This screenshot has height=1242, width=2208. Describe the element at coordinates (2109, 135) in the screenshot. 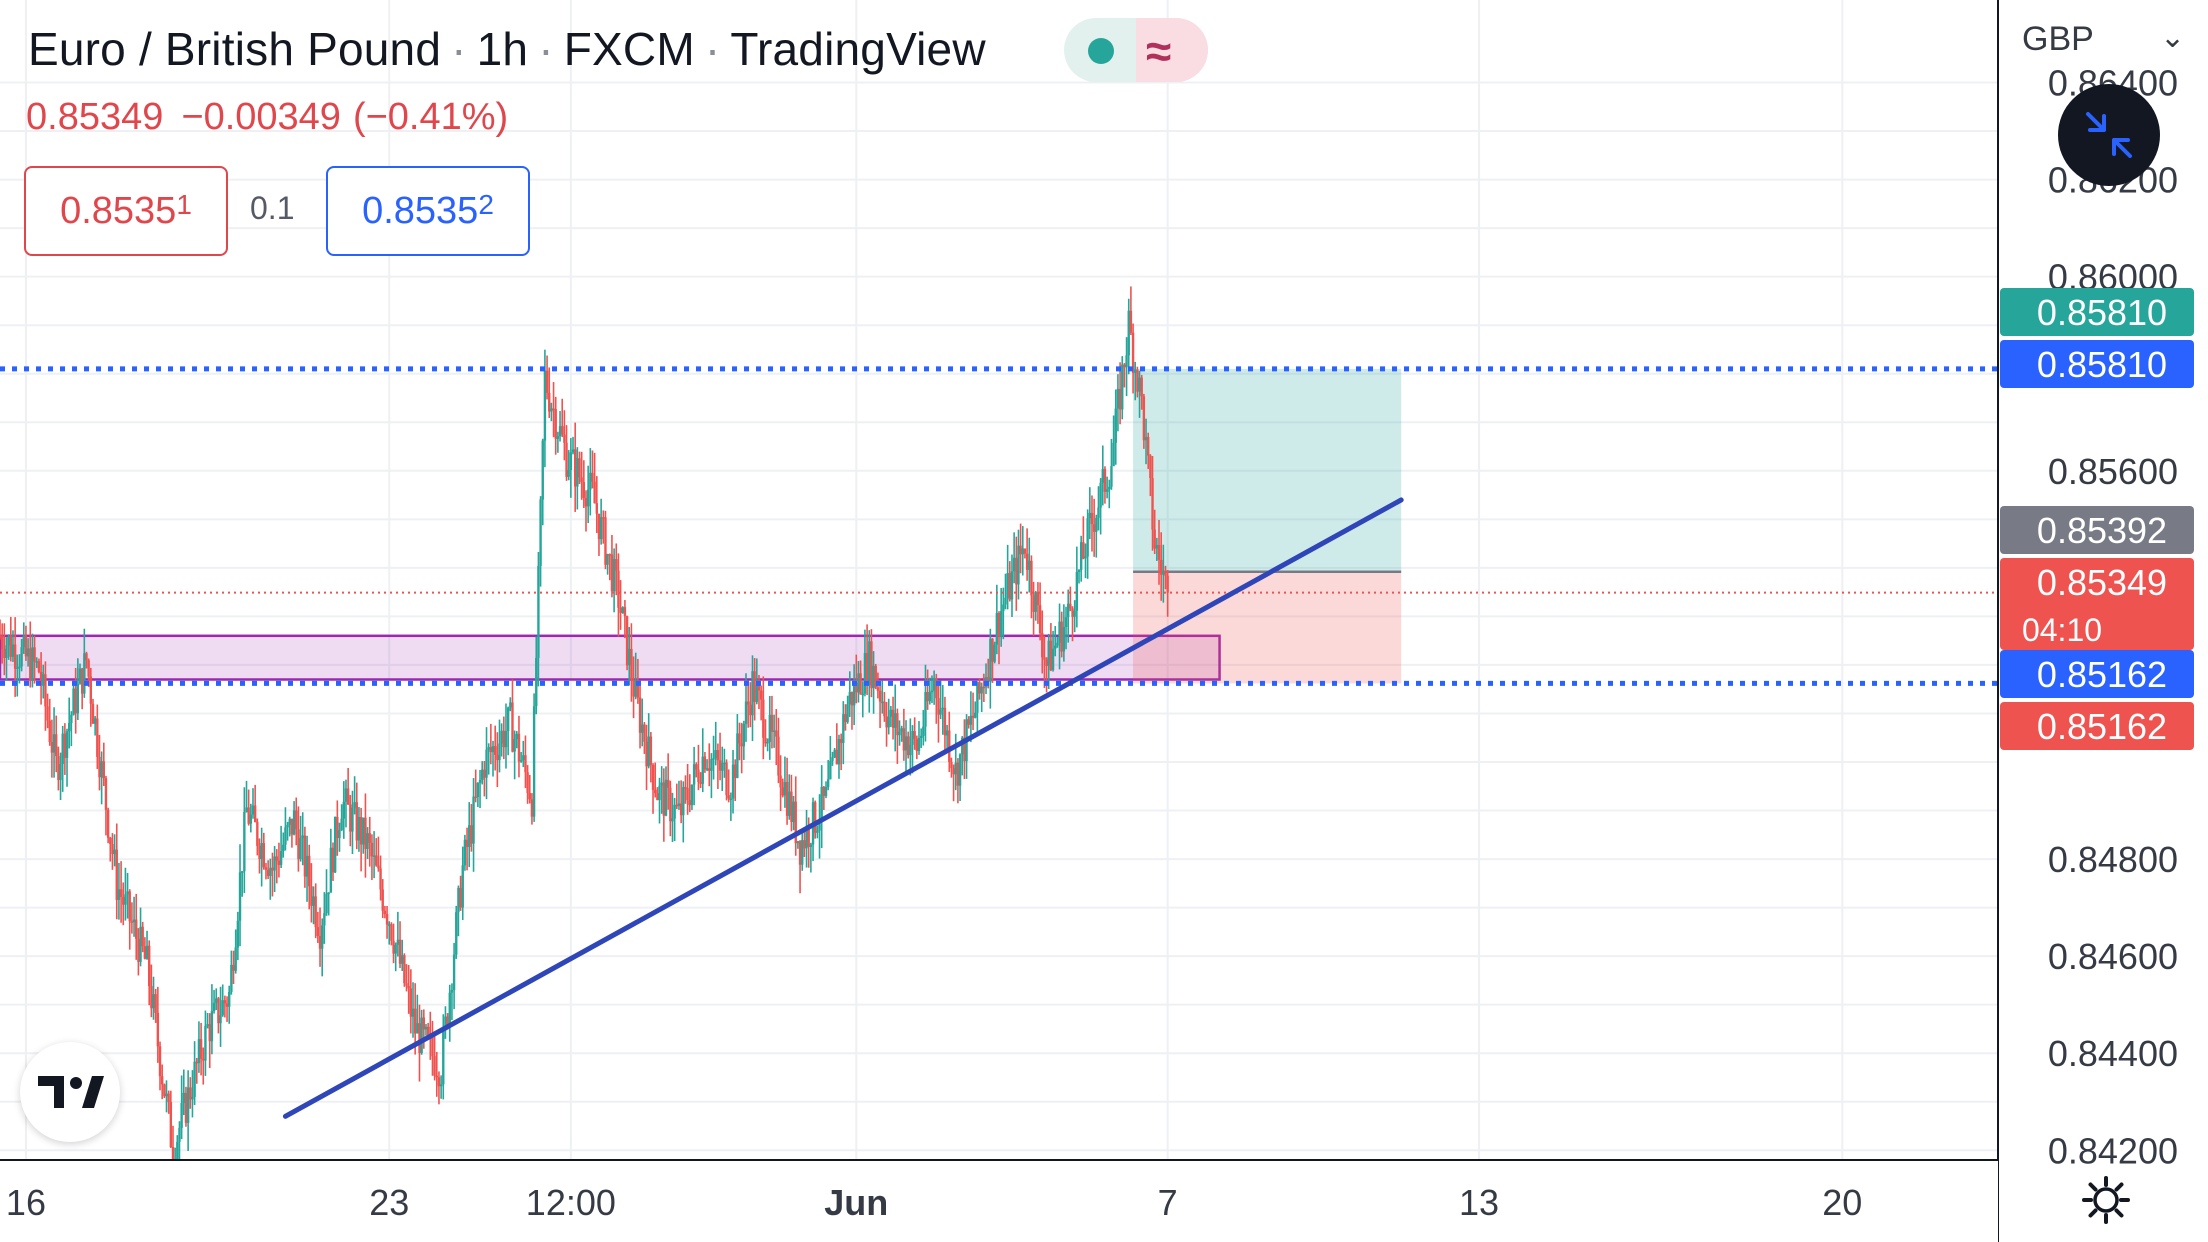

I see `exit-fullscreen-button` at that location.